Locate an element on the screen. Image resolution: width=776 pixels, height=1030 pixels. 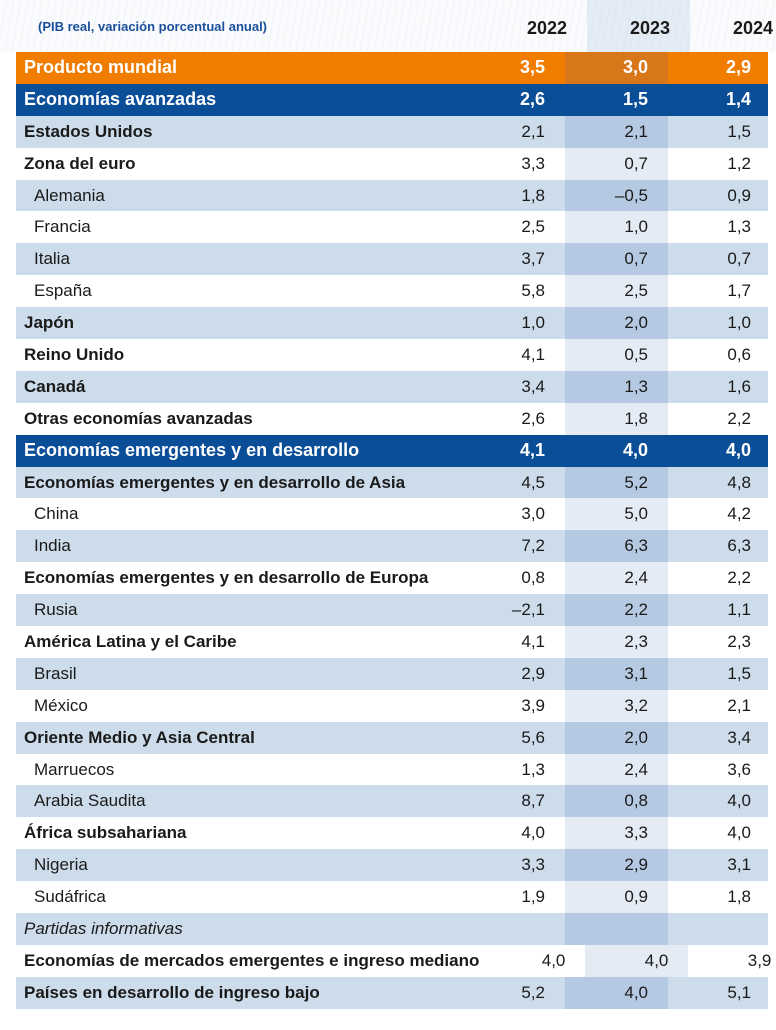
table-row: Zona del euro 3,3 0,7 1,2 is located at coordinates (392, 163).